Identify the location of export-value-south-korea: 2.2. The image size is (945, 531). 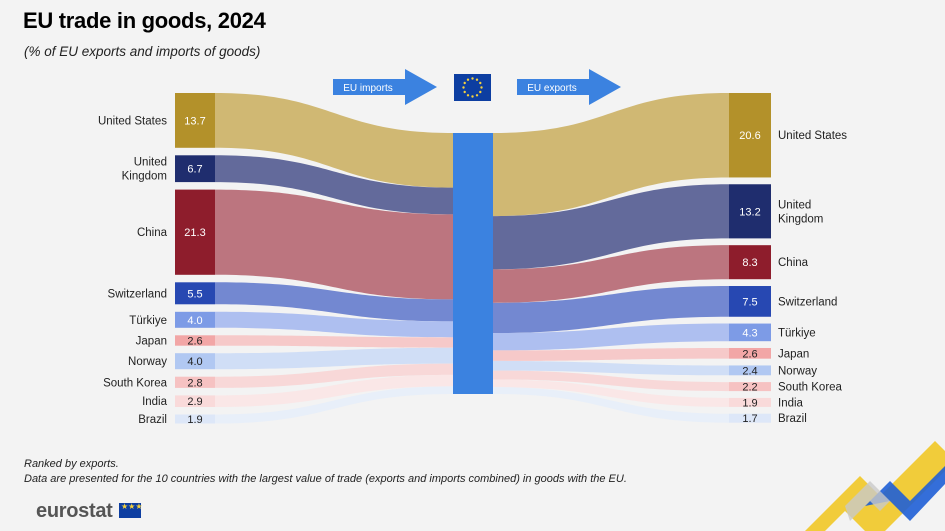
(749, 388).